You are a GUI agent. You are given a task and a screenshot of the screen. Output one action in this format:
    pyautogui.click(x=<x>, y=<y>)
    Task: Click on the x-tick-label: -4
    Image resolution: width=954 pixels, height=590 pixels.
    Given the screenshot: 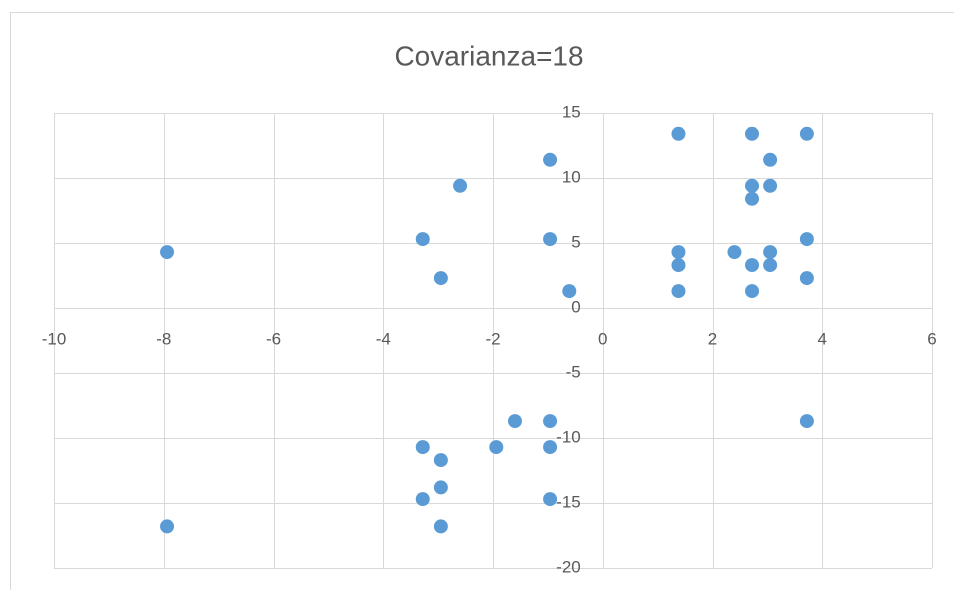 What is the action you would take?
    pyautogui.click(x=383, y=338)
    